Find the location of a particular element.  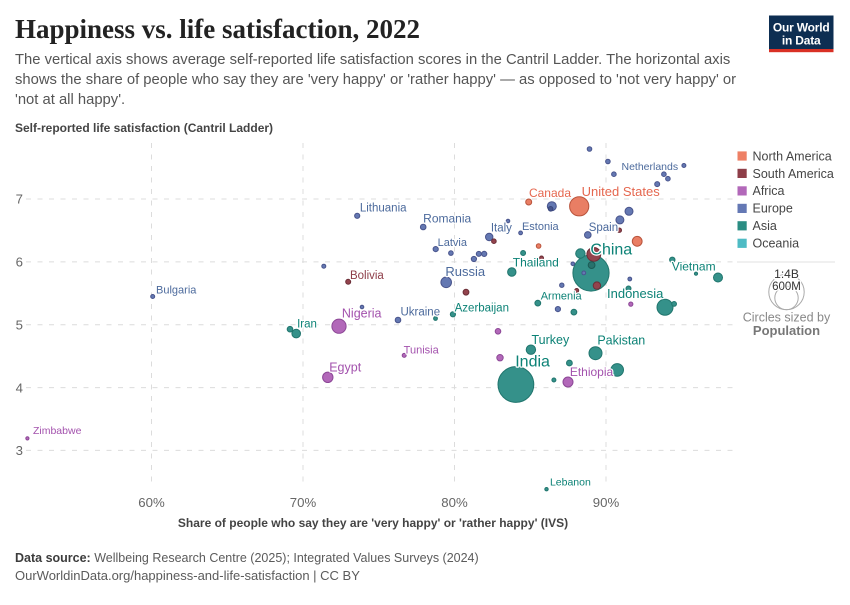

svg-text: Netherlands is located at coordinates (649, 167).